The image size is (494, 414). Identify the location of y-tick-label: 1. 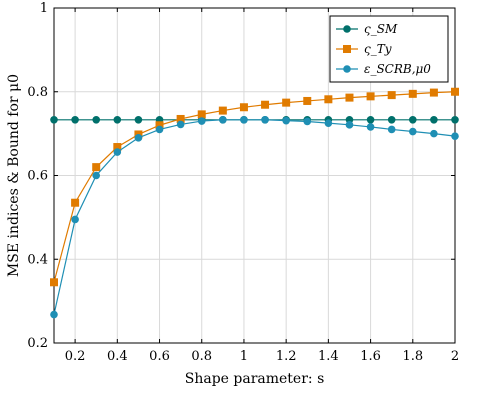
(44, 8).